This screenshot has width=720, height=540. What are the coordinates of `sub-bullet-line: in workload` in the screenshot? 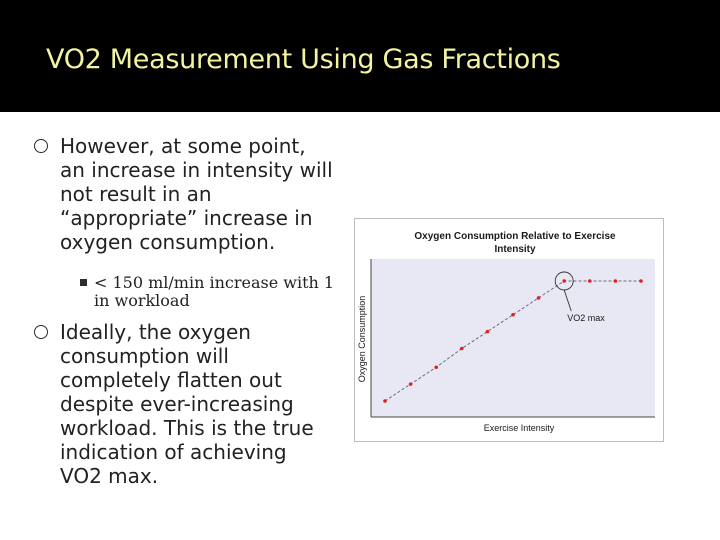 It's located at (142, 300).